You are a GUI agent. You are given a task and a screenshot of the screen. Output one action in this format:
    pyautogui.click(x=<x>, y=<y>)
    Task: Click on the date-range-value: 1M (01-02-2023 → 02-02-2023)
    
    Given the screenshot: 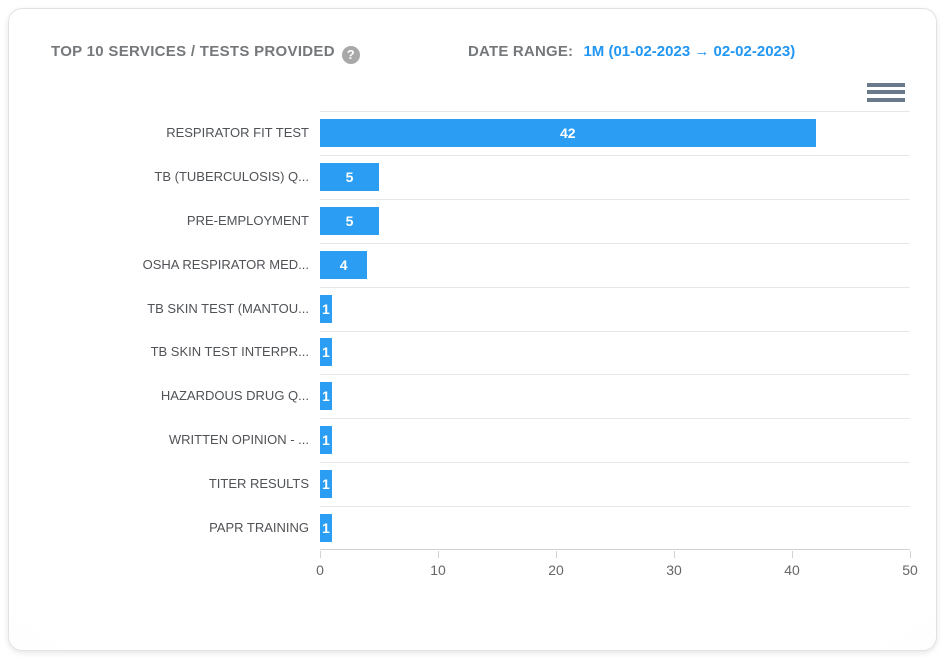 What is the action you would take?
    pyautogui.click(x=689, y=51)
    